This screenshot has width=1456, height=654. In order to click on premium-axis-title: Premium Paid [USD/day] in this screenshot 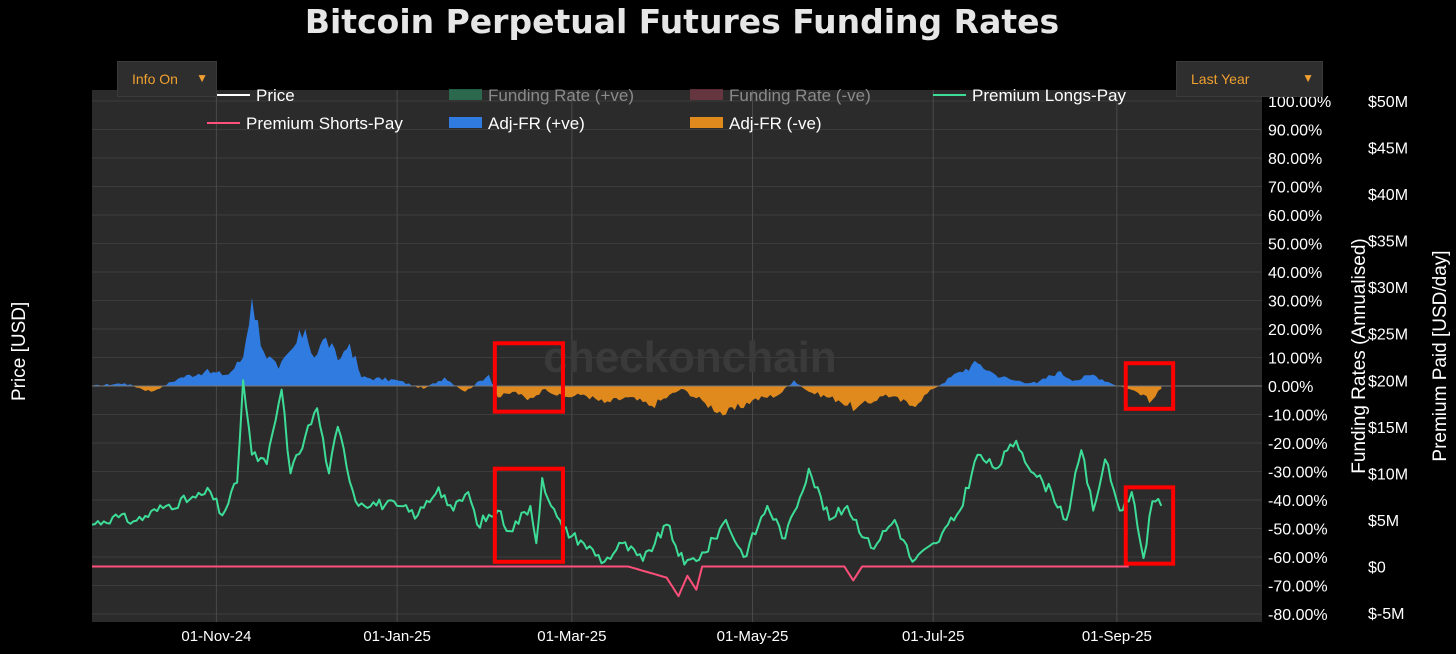, I will do `click(1440, 356)`.